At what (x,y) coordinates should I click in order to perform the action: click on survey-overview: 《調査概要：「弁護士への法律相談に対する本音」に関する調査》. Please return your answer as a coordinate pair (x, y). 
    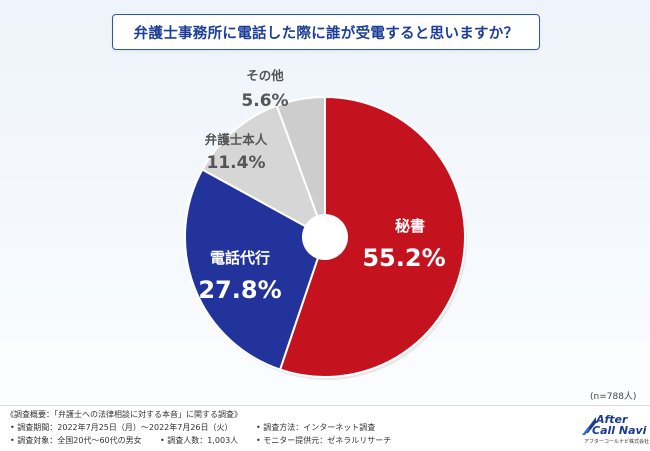
    Looking at the image, I should click on (124, 414).